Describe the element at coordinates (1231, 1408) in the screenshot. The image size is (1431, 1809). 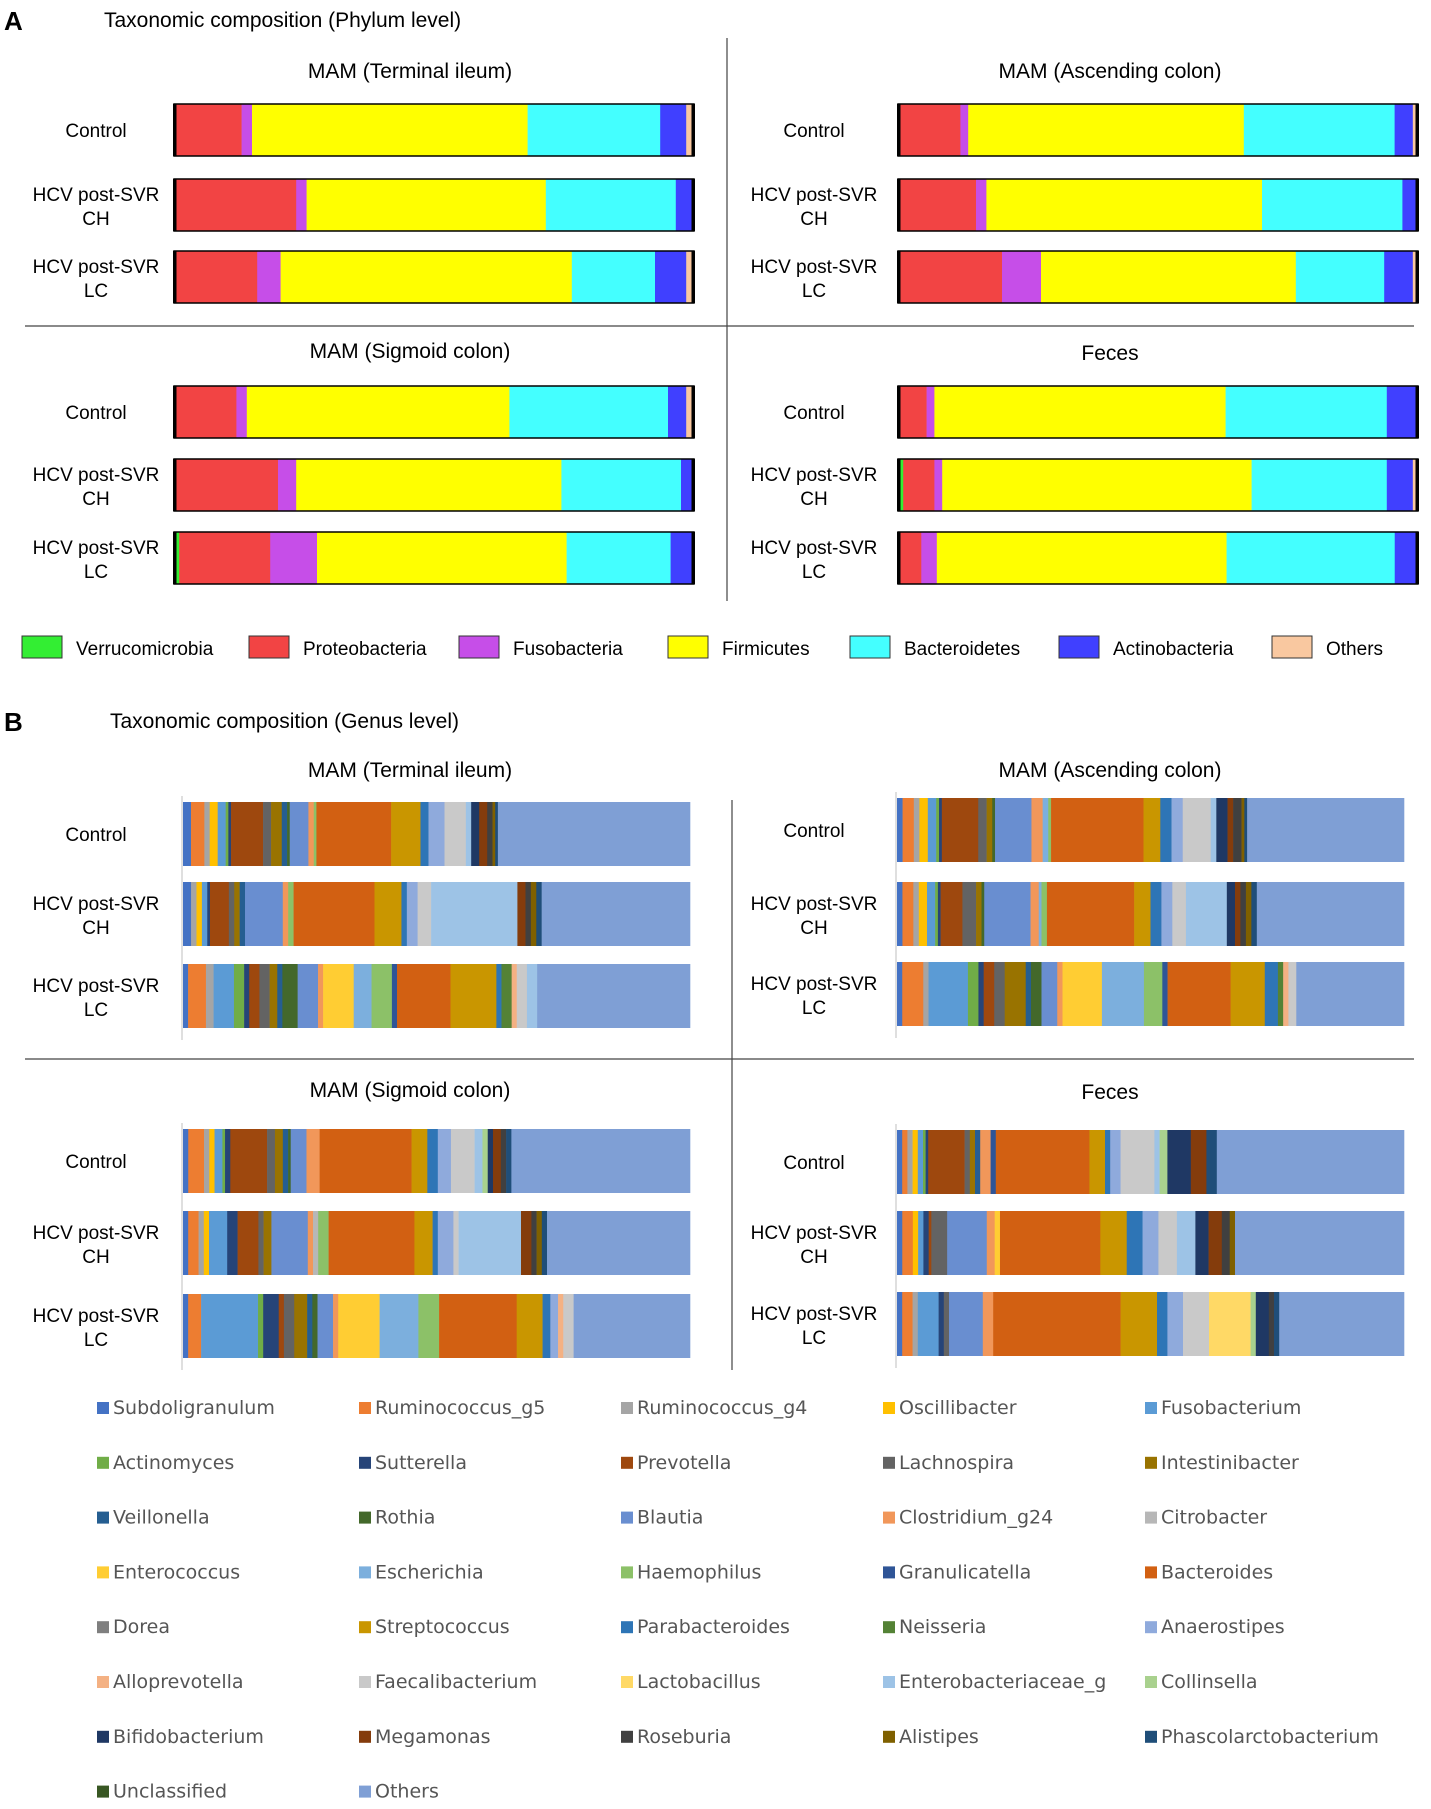
I see `legend-label: Fusobacterium` at that location.